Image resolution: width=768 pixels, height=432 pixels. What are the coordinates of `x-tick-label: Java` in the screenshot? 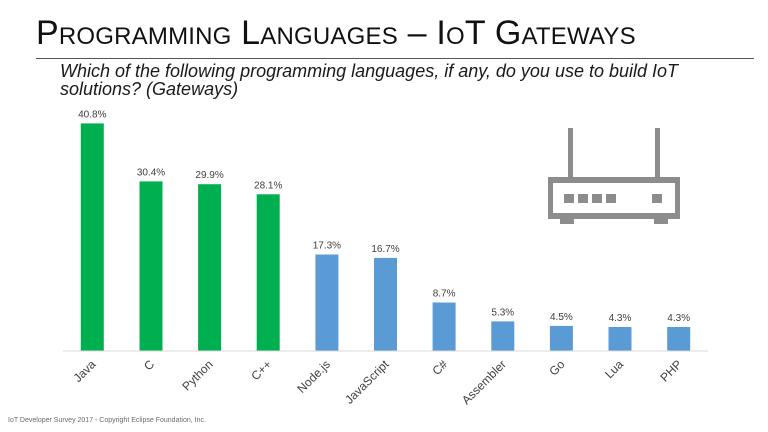 It's located at (85, 371).